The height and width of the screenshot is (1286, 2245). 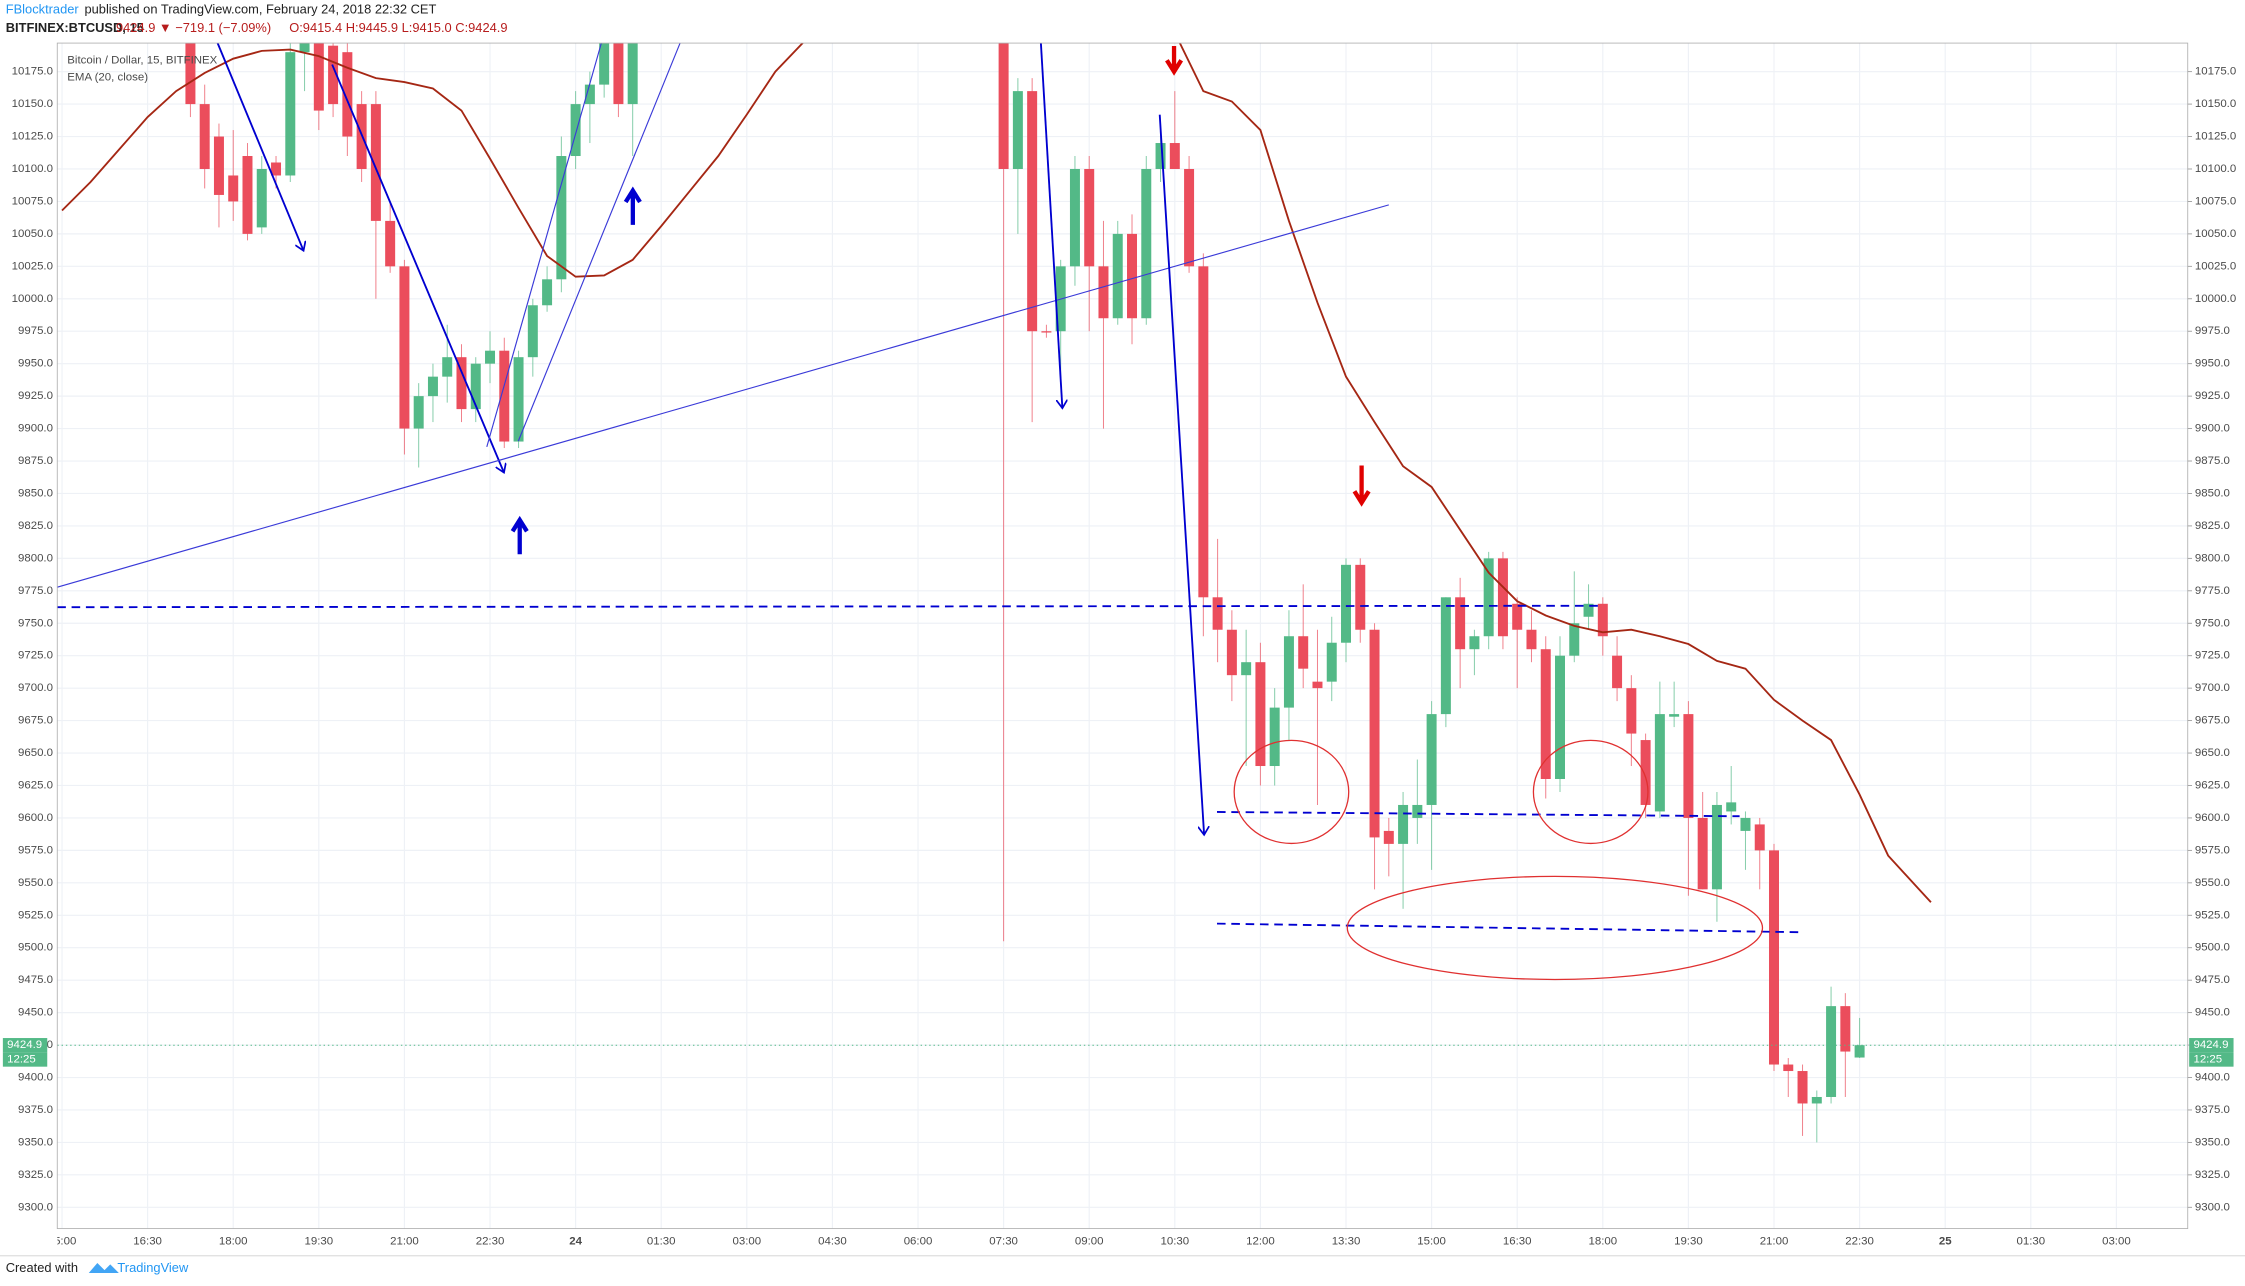 What do you see at coordinates (661, 1242) in the screenshot?
I see `x-tick-label: 01:30` at bounding box center [661, 1242].